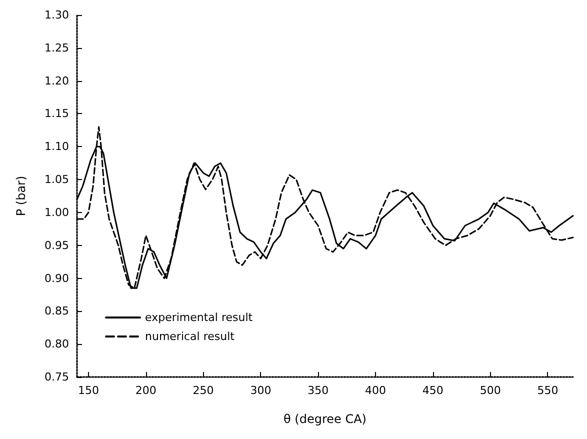 The image size is (587, 439). Describe the element at coordinates (325, 419) in the screenshot. I see `x-axis-title: θ (degree CA)` at that location.